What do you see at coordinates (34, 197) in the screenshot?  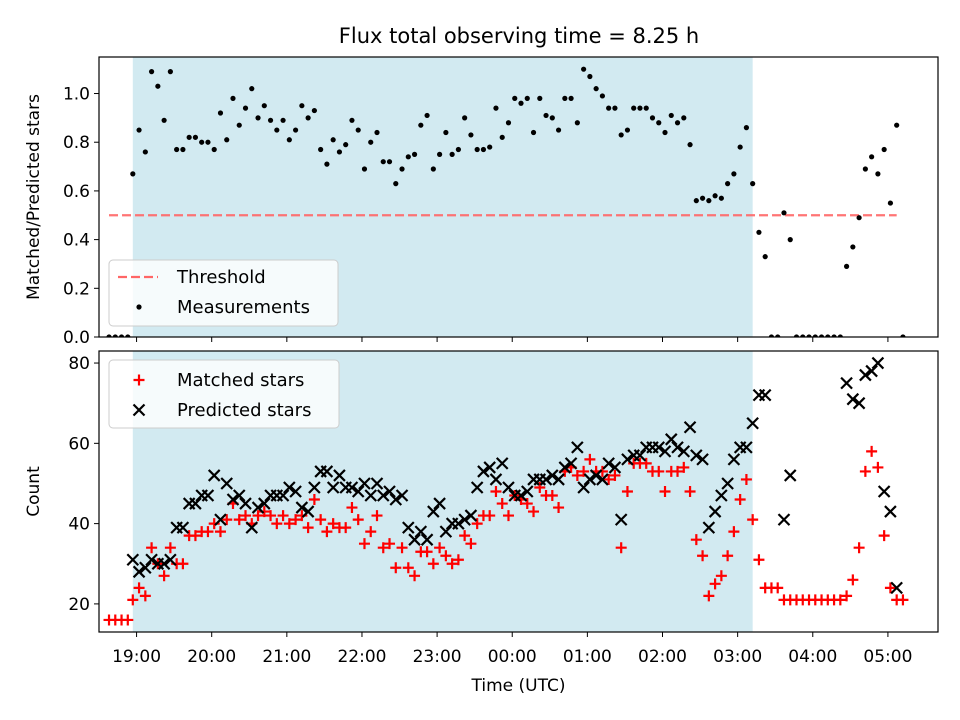 I see `y-axis-label-ratio: Matched/Predicted stars` at bounding box center [34, 197].